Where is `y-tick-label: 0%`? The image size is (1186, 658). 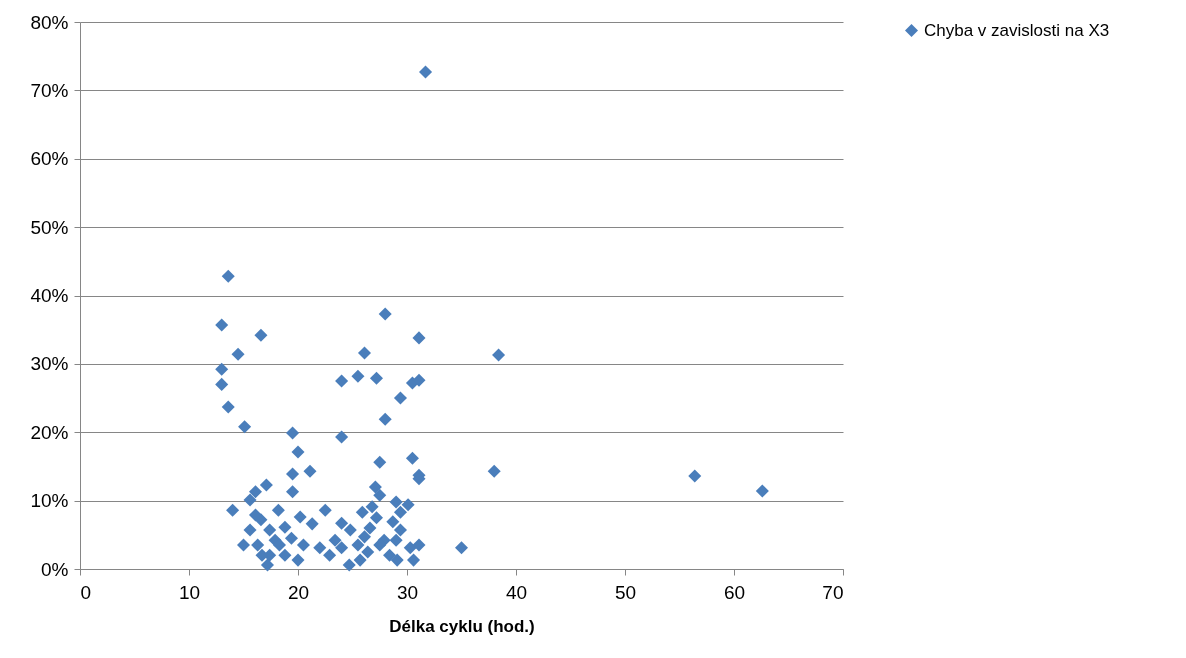 y-tick-label: 0% is located at coordinates (55, 569).